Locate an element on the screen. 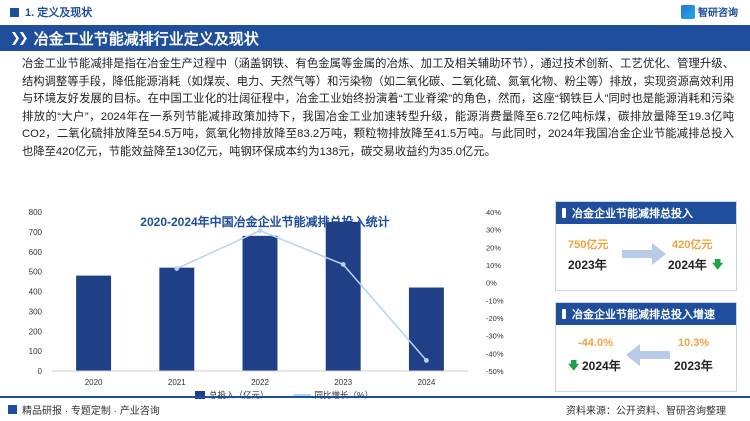  footer-marker is located at coordinates (12, 409).